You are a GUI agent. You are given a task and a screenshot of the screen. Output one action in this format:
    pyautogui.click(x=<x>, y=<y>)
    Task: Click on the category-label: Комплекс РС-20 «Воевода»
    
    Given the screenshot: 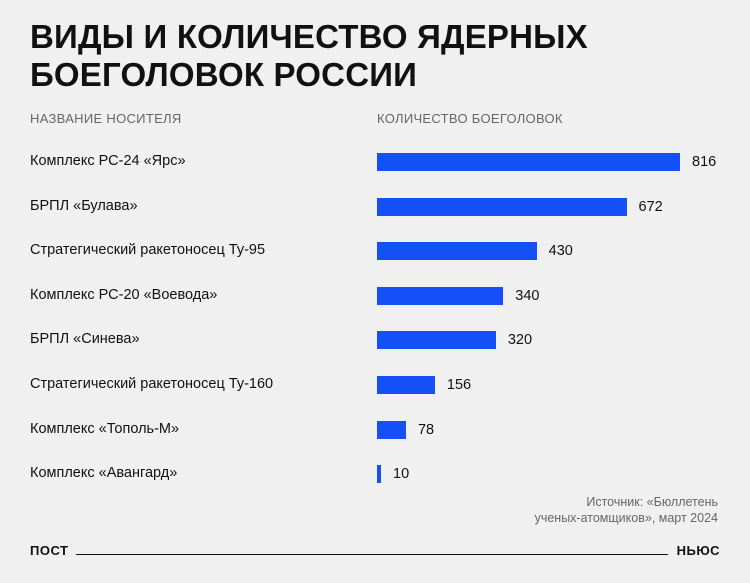 What is the action you would take?
    pyautogui.click(x=124, y=294)
    